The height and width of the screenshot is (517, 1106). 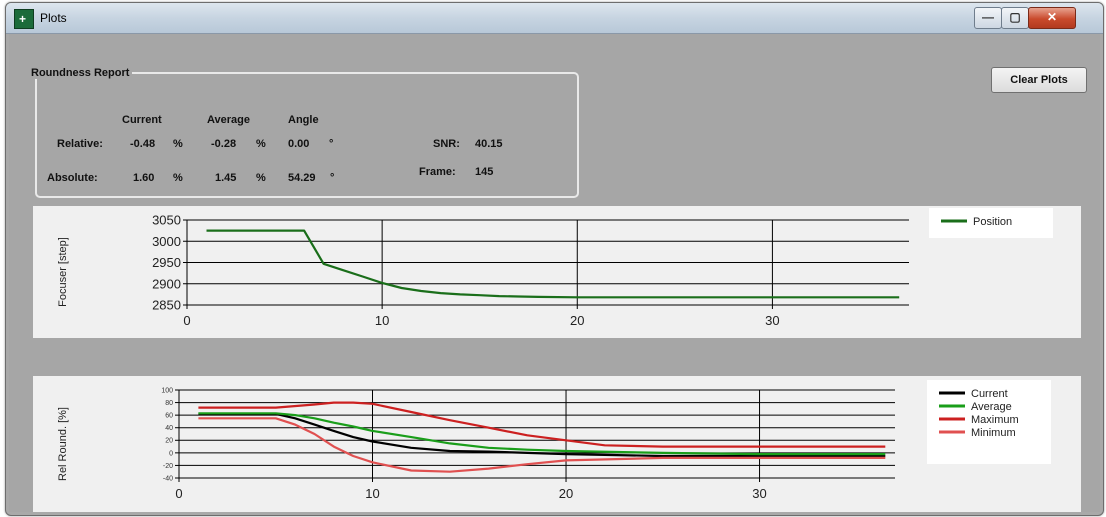 I want to click on absolute-angle: 54.29, so click(x=302, y=178).